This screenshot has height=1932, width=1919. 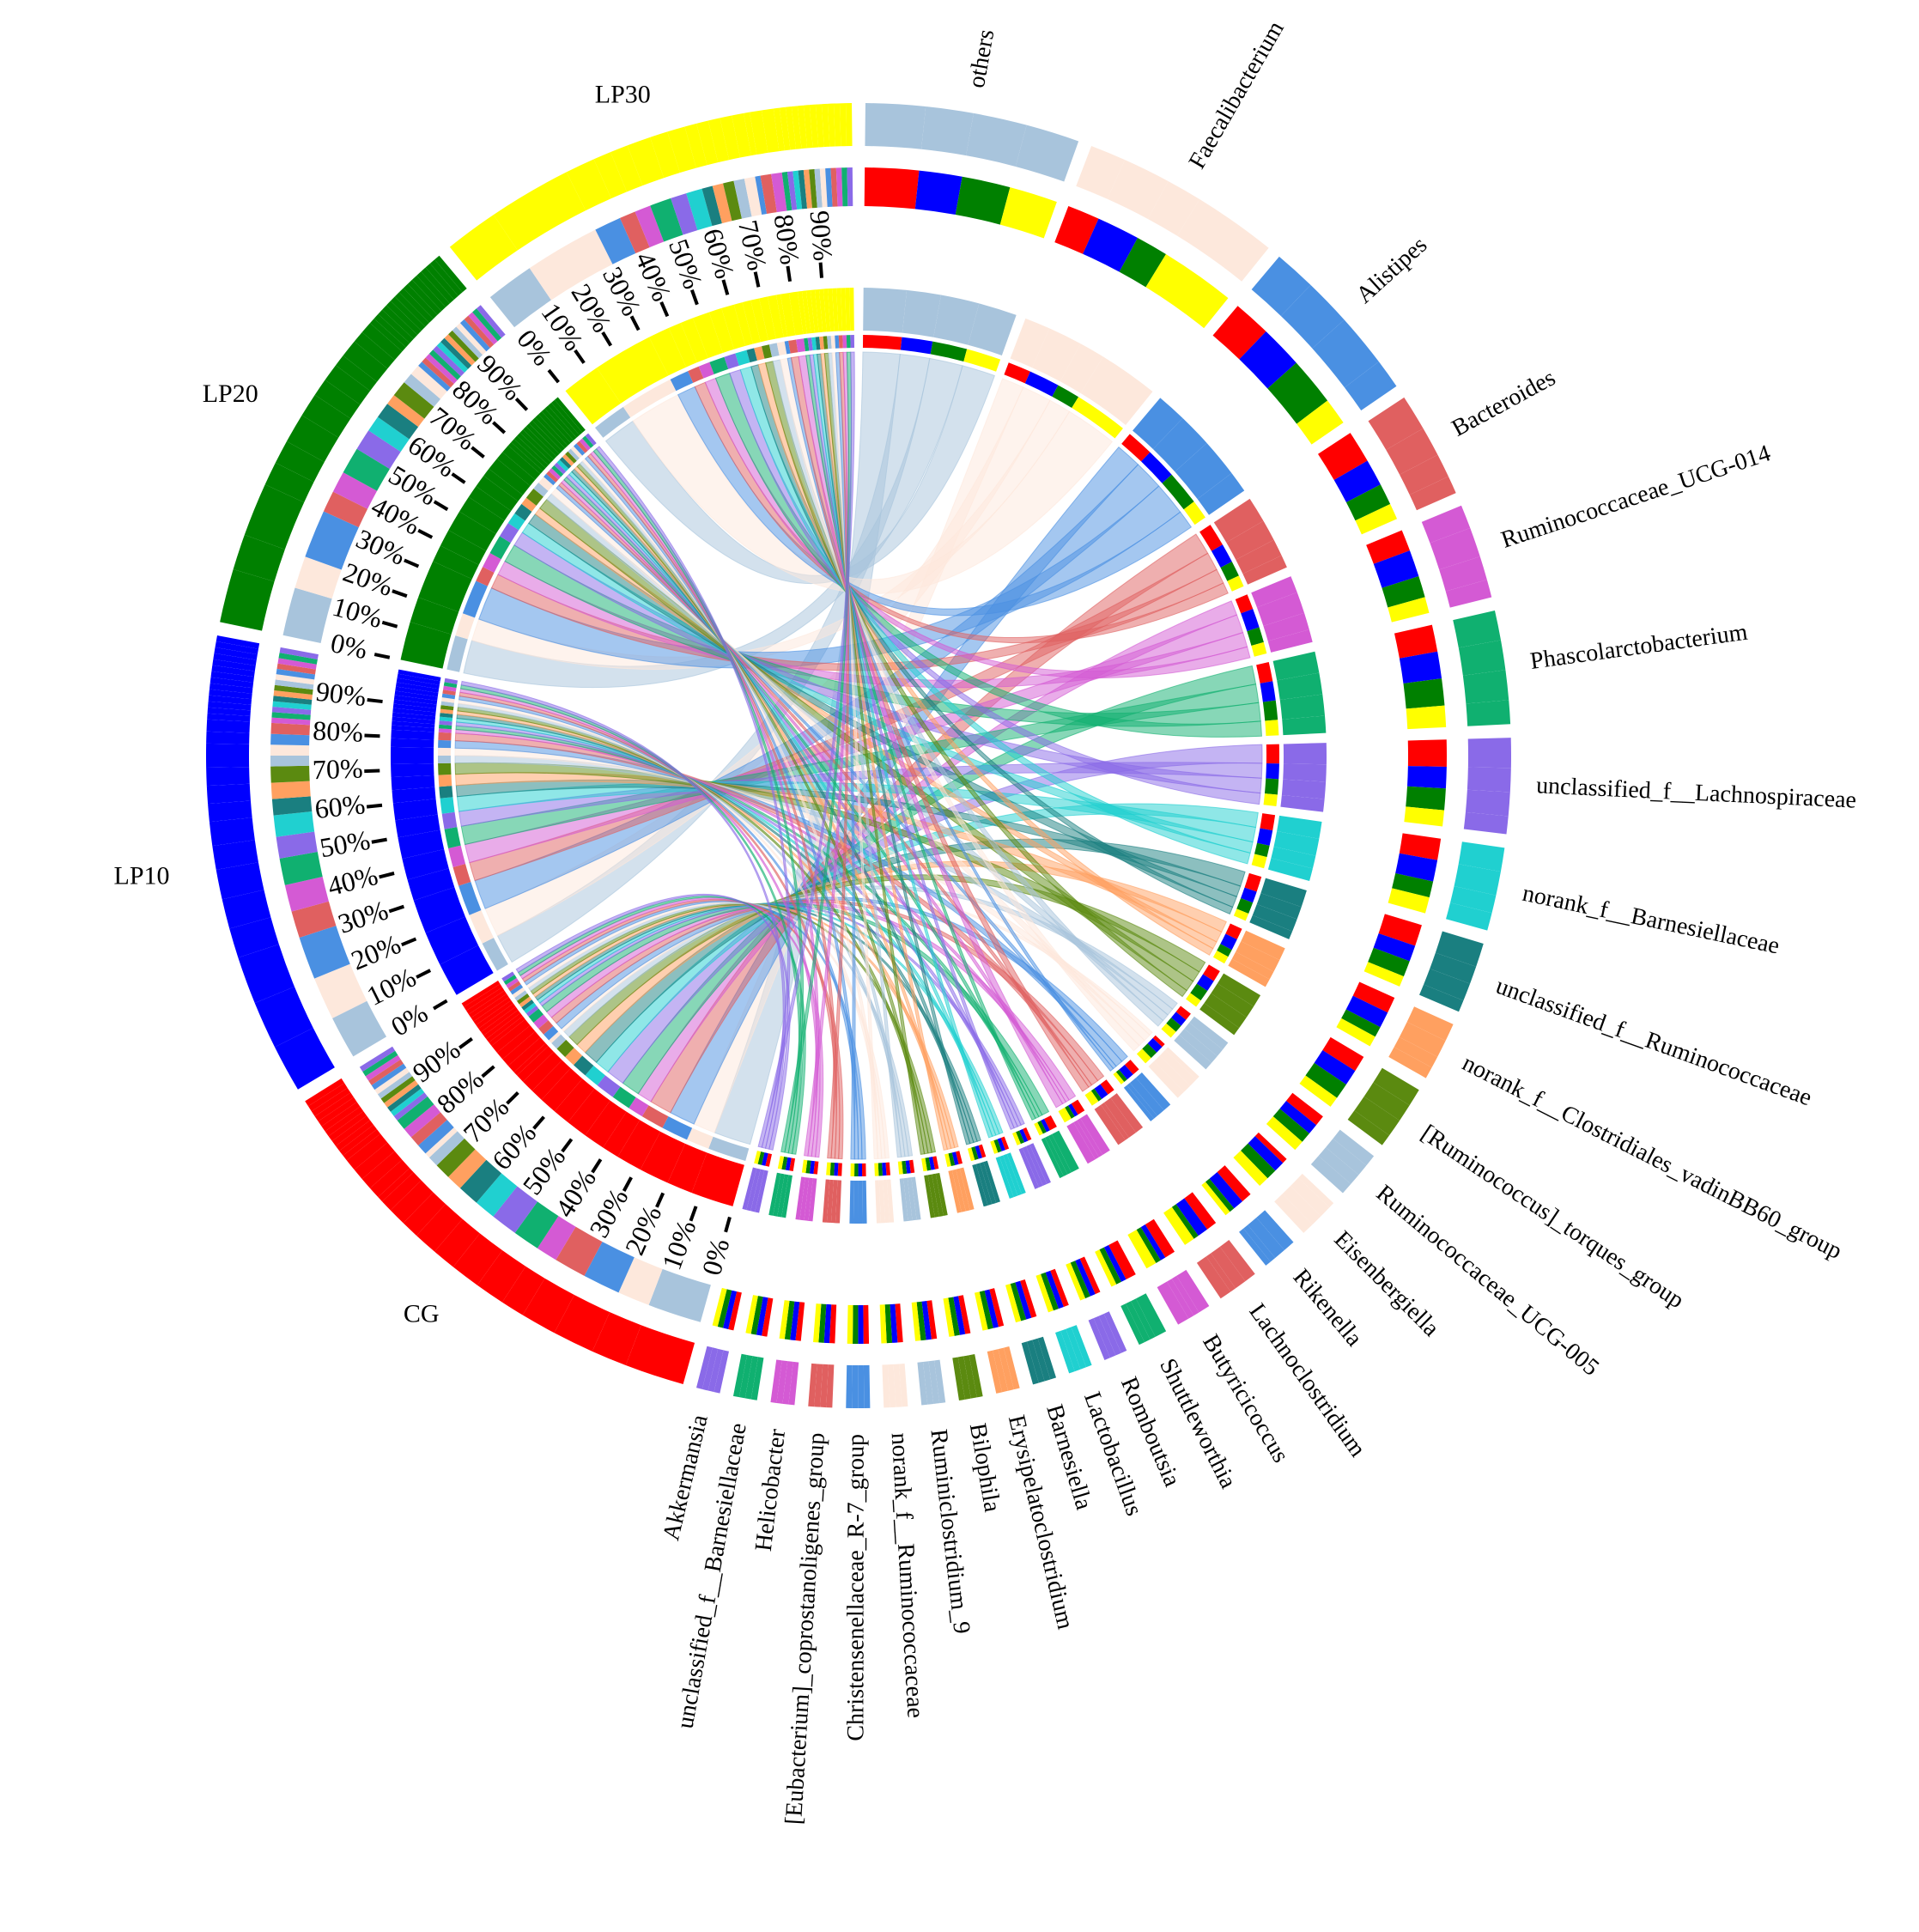 What do you see at coordinates (340, 806) in the screenshot?
I see `percent-label: 60%` at bounding box center [340, 806].